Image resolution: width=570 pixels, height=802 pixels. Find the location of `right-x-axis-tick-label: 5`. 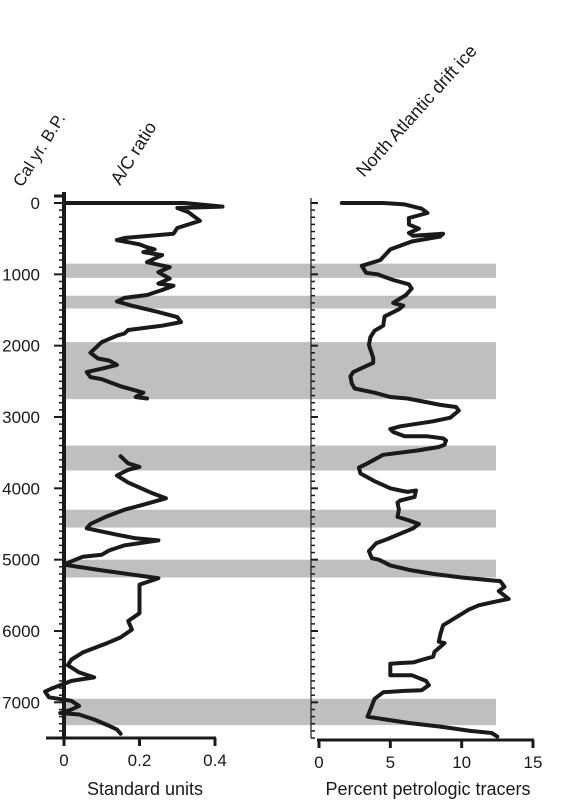

right-x-axis-tick-label: 5 is located at coordinates (390, 762).